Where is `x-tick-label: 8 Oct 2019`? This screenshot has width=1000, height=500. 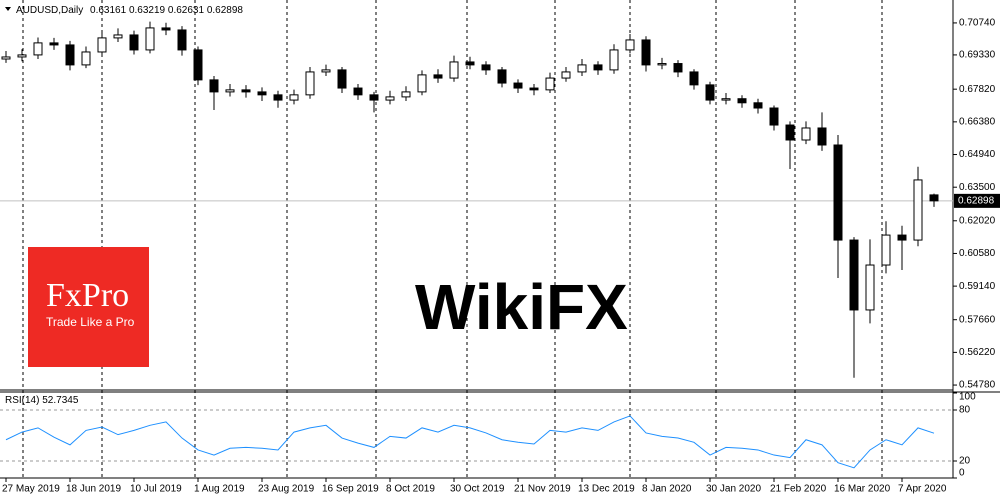
x-tick-label: 8 Oct 2019 is located at coordinates (410, 489).